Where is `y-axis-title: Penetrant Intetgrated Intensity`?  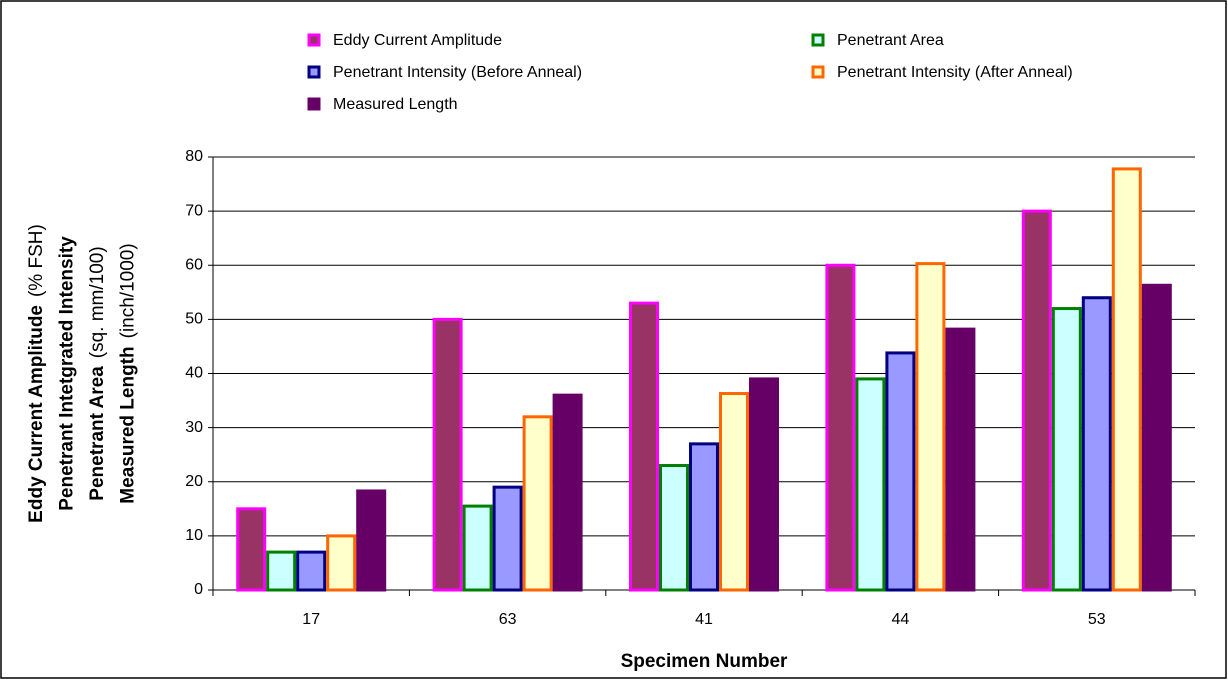
y-axis-title: Penetrant Intetgrated Intensity is located at coordinates (67, 373).